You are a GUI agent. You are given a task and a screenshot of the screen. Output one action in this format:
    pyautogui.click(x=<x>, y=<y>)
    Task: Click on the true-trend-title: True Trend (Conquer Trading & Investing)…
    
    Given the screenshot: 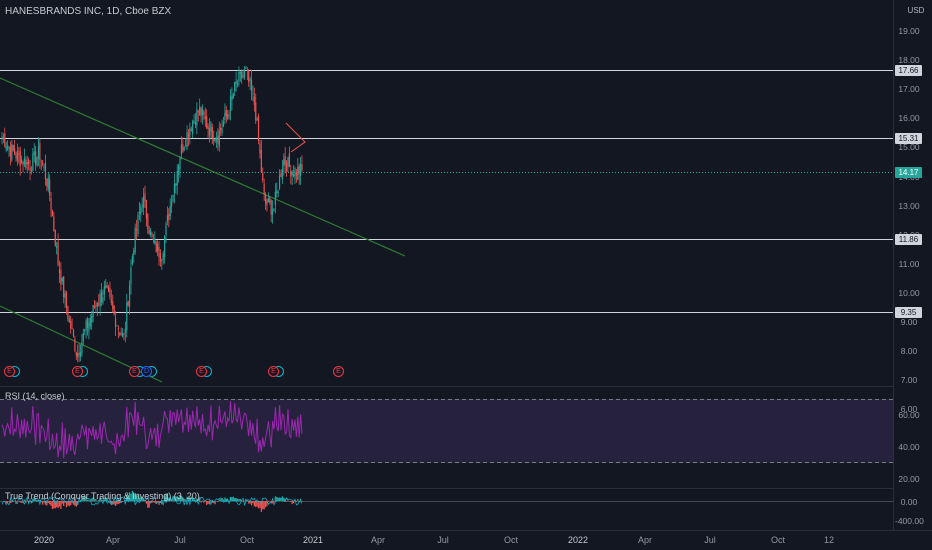 What is the action you would take?
    pyautogui.click(x=102, y=496)
    